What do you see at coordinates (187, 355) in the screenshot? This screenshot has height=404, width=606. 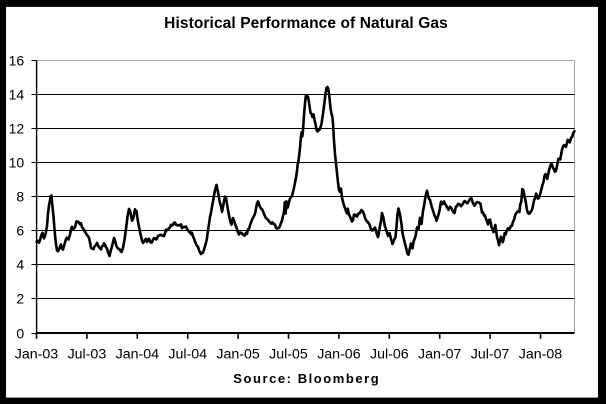 I see `svg-text: Jul-04` at bounding box center [187, 355].